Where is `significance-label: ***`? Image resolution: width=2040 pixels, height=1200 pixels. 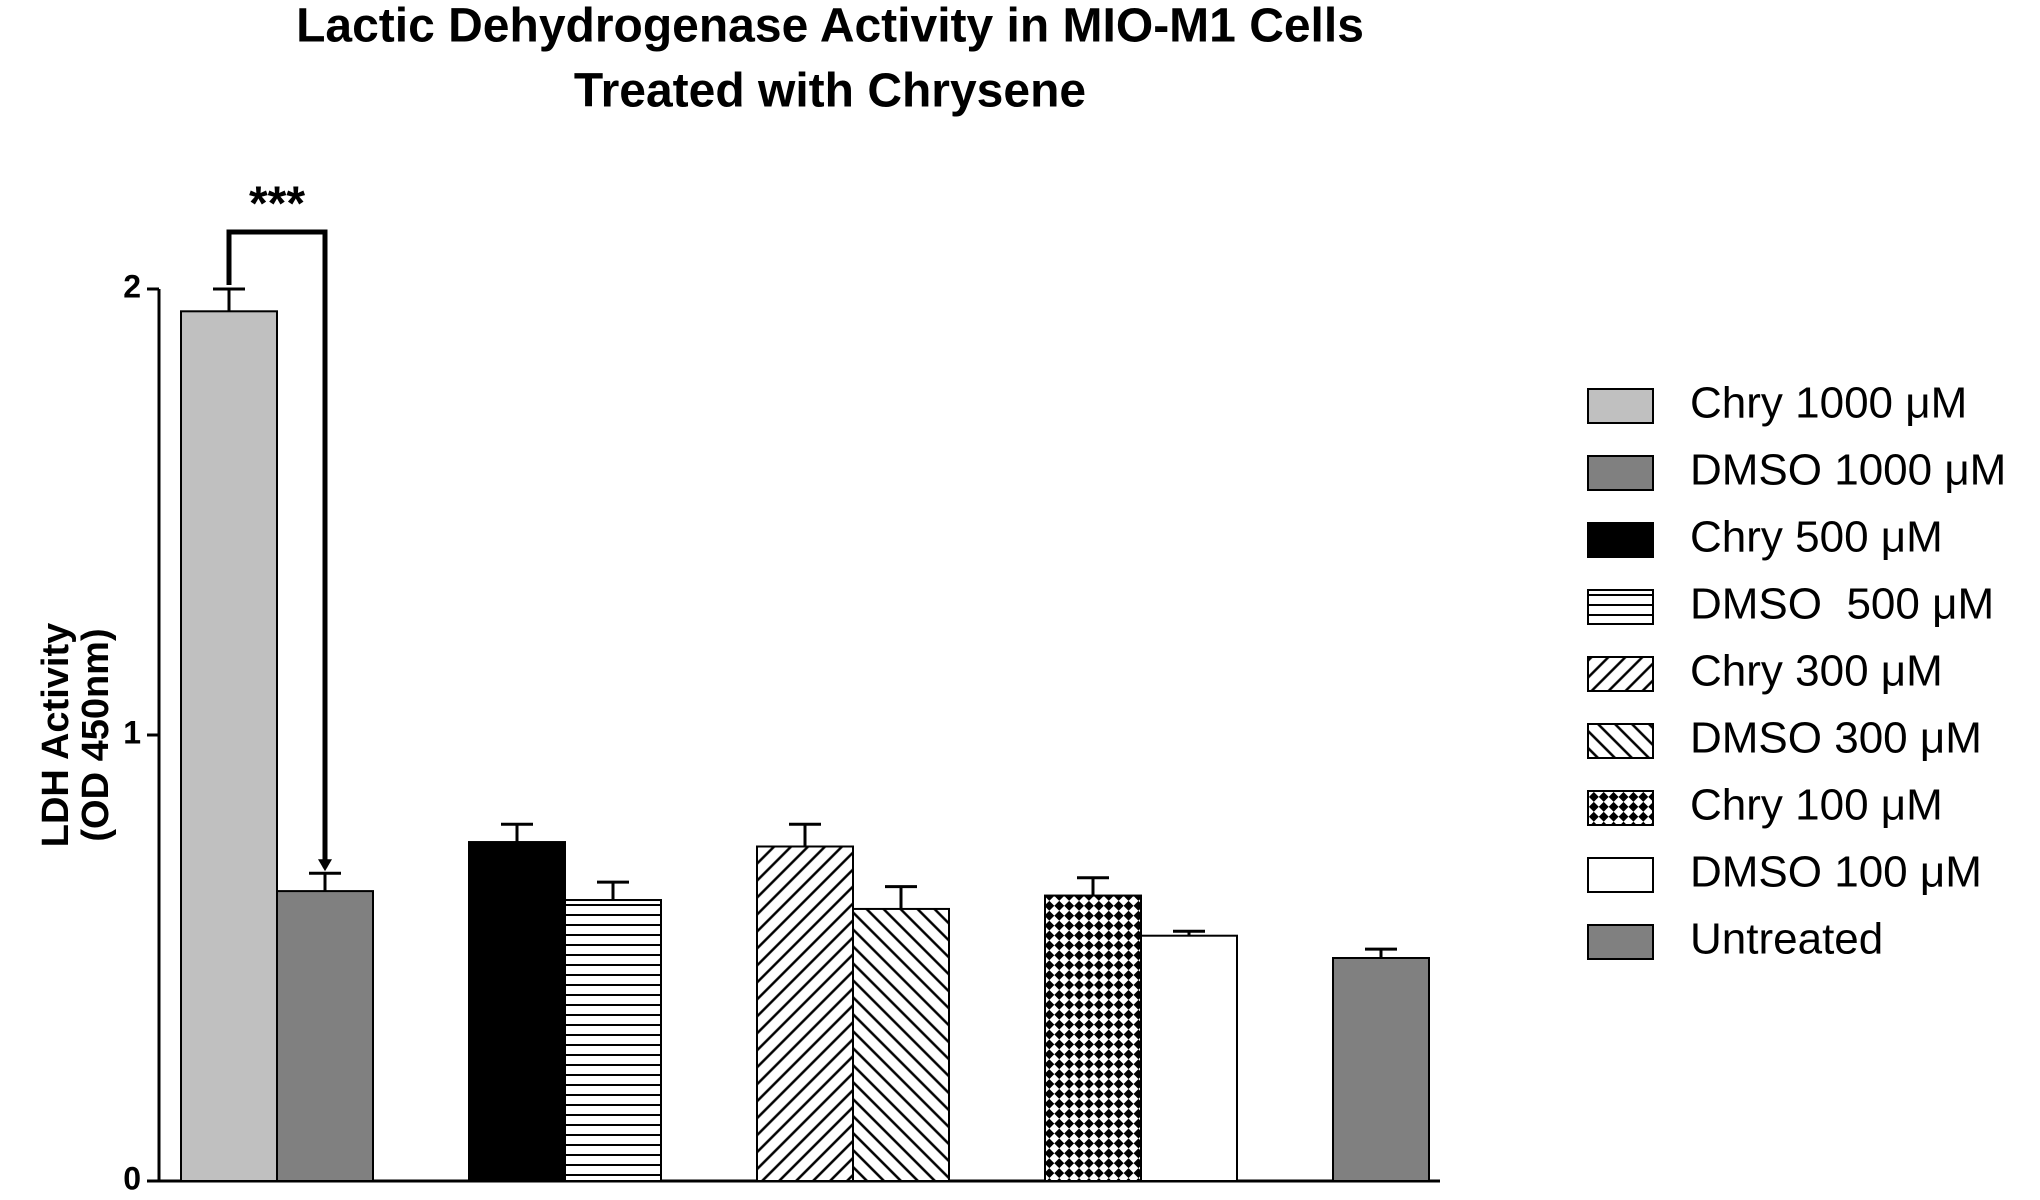
significance-label: *** is located at coordinates (277, 204).